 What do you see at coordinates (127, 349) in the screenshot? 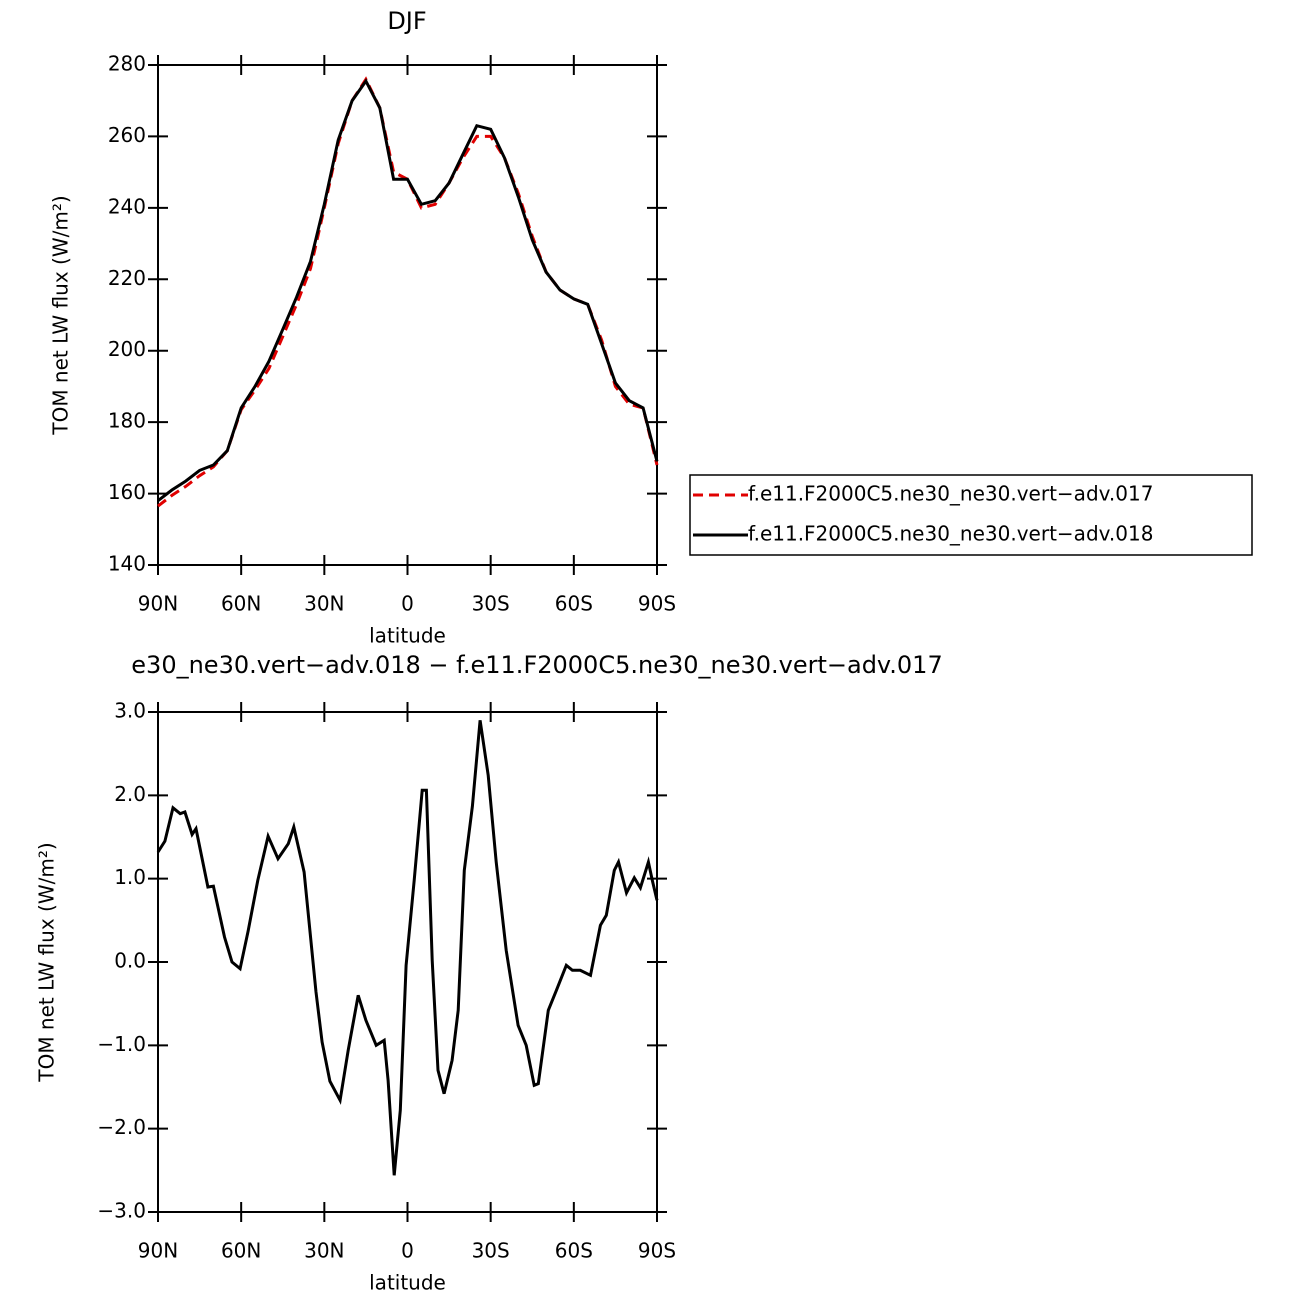
I see `y-tick-label: 200` at bounding box center [127, 349].